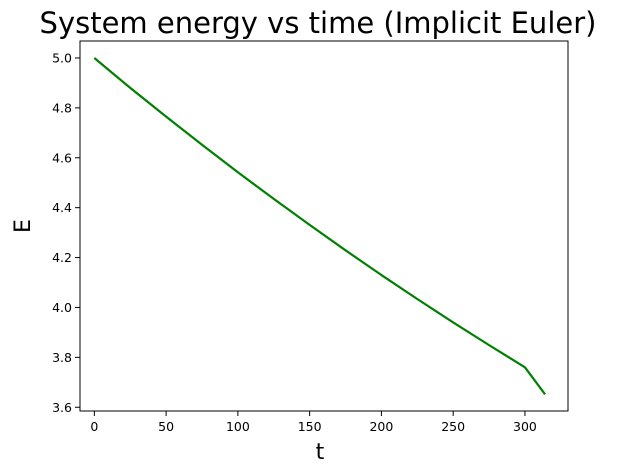  I want to click on x-tick-label: 150, so click(310, 426).